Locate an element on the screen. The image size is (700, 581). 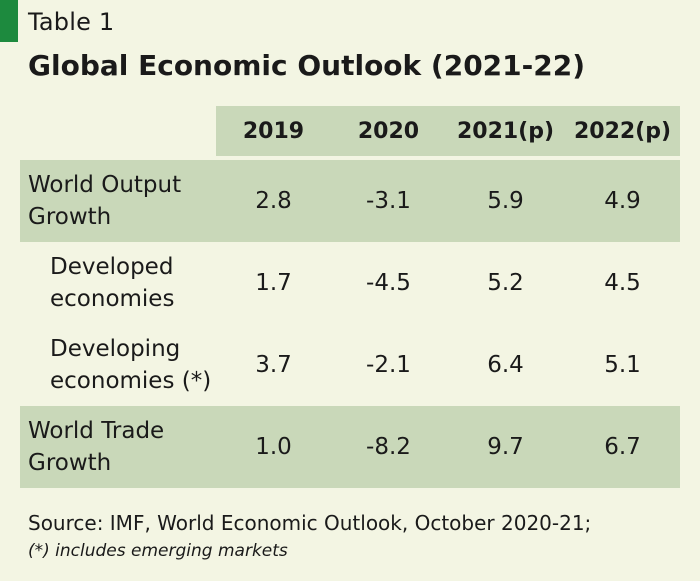
row-label-line2: economies is located at coordinates (112, 299).